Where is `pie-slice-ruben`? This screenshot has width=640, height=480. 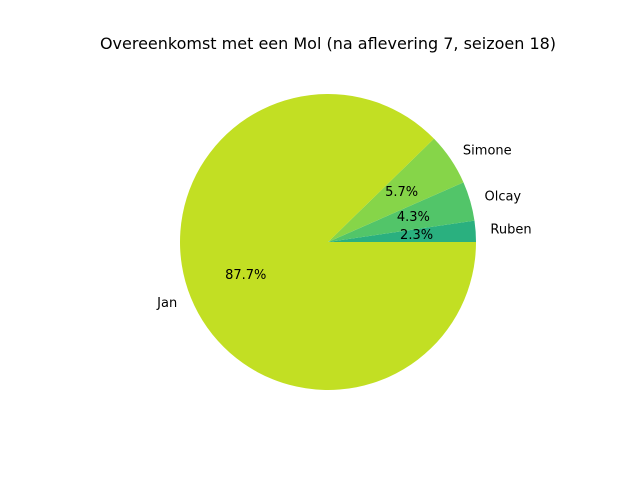
pie-slice-ruben is located at coordinates (402, 231).